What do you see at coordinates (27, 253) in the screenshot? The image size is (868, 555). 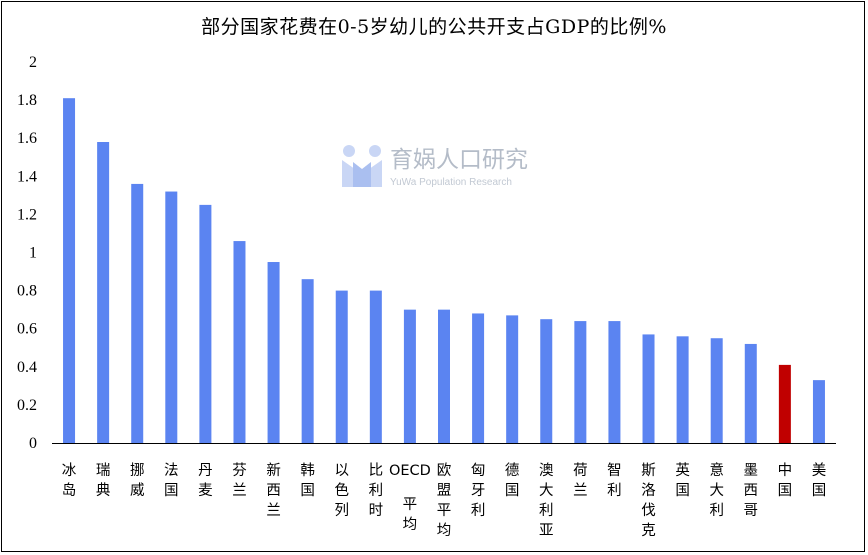 I see `y-axis: 0 0.2 0.4 0.6 0.8 1 1.2 1.4 1.6 1.8 2` at bounding box center [27, 253].